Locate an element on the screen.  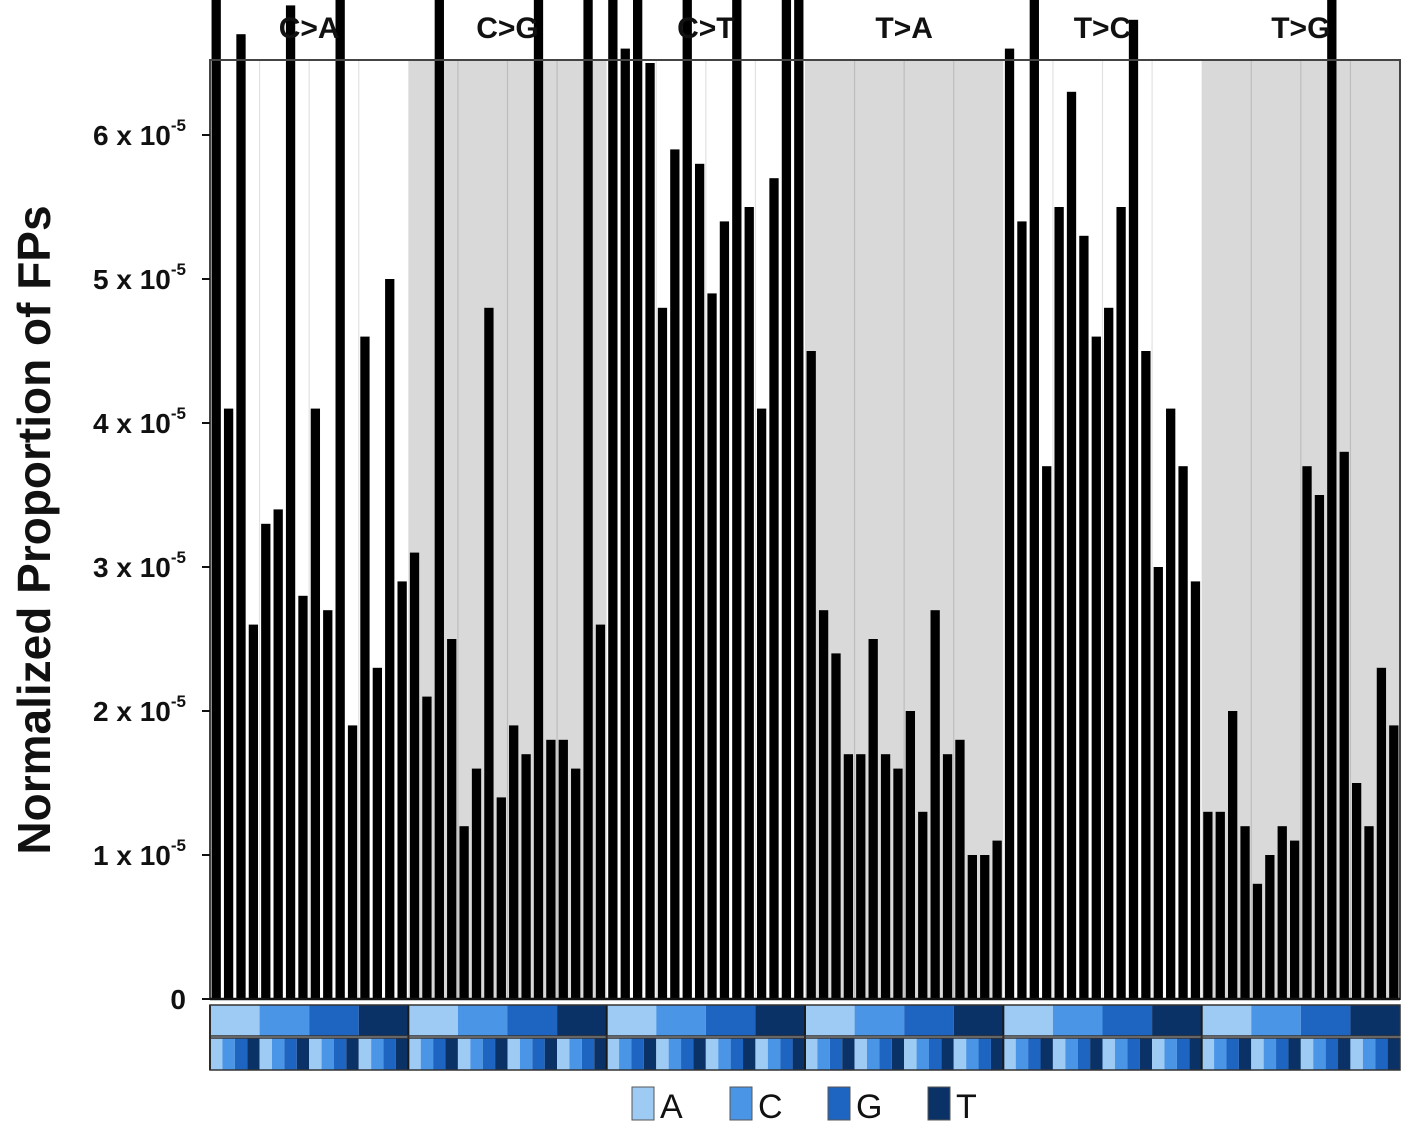
y-tick-label: 1 x 10⁻⁵ is located at coordinates (139, 853).